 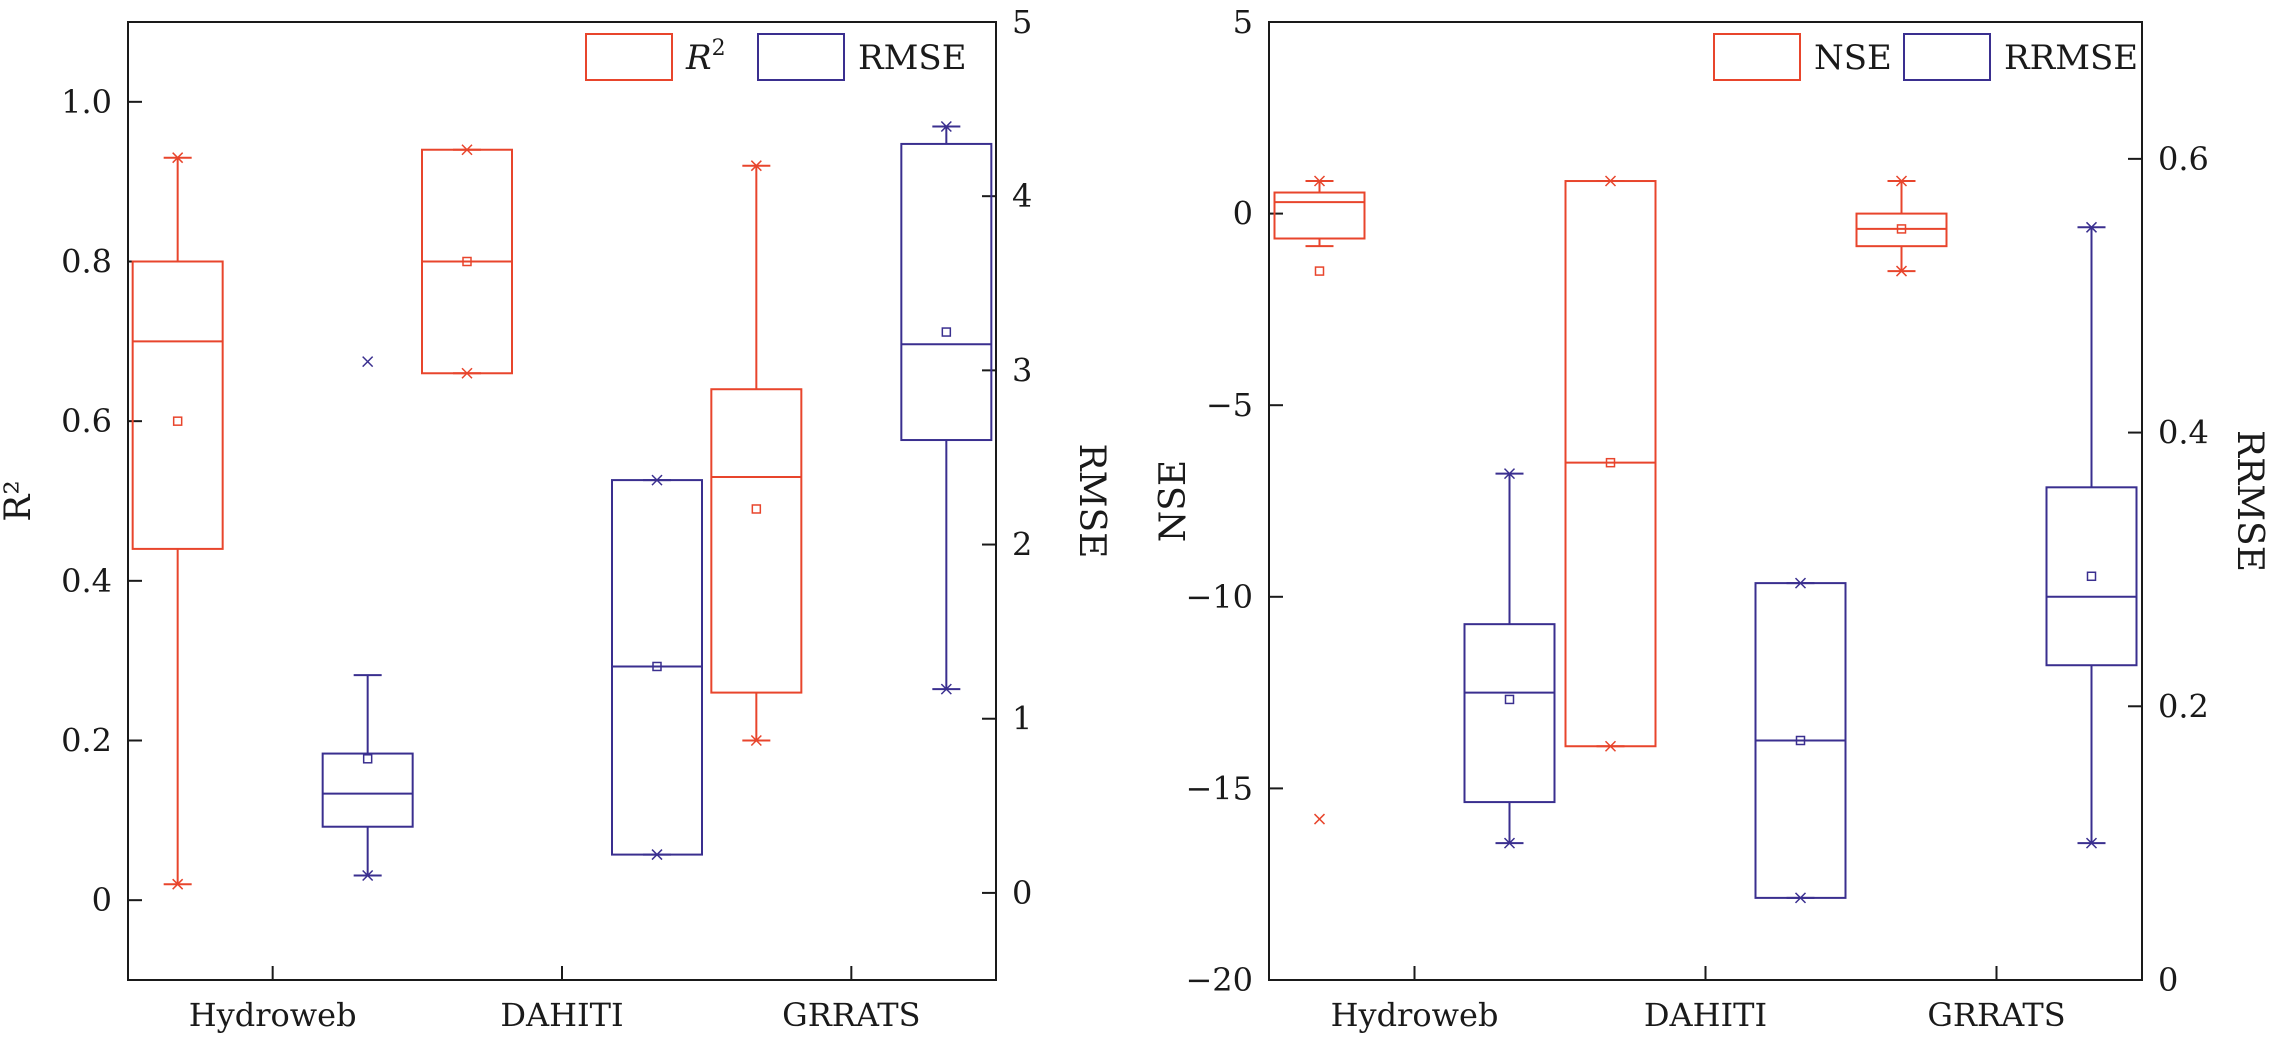 I want to click on left-tick-label: −15, so click(x=1219, y=788).